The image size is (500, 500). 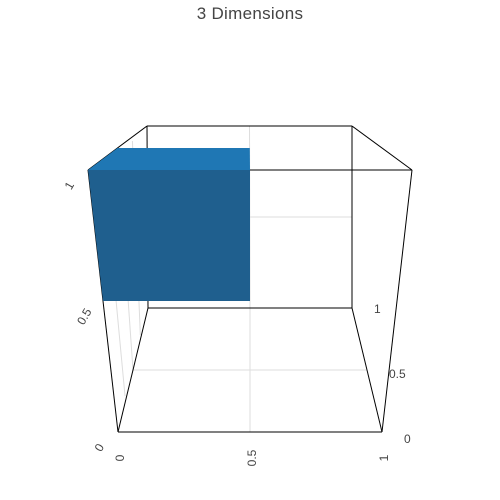 What do you see at coordinates (120, 457) in the screenshot?
I see `x-tick-label-1: 0` at bounding box center [120, 457].